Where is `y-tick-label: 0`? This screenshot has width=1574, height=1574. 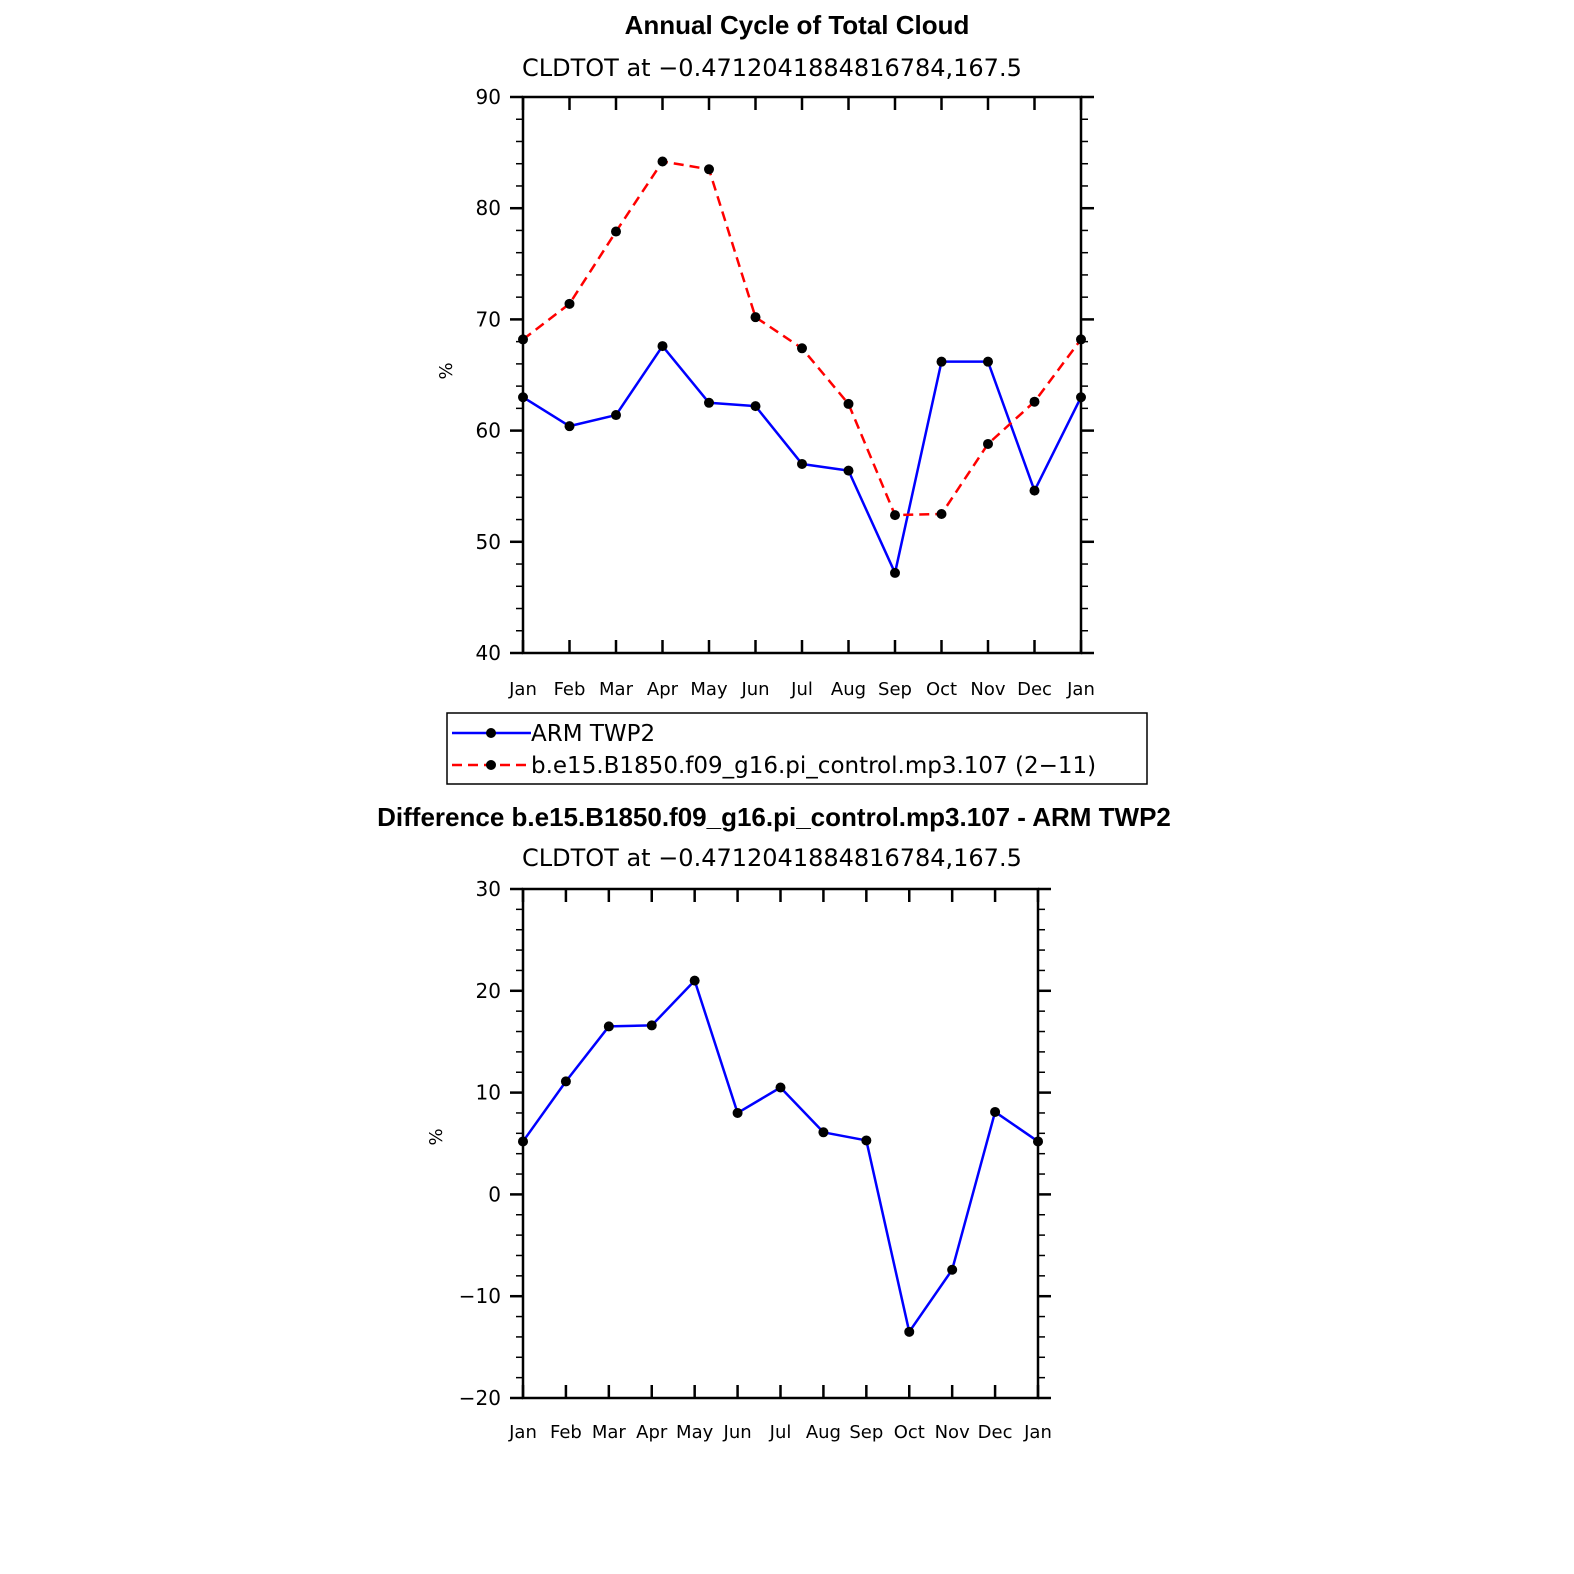
y-tick-label: 0 is located at coordinates (494, 1194).